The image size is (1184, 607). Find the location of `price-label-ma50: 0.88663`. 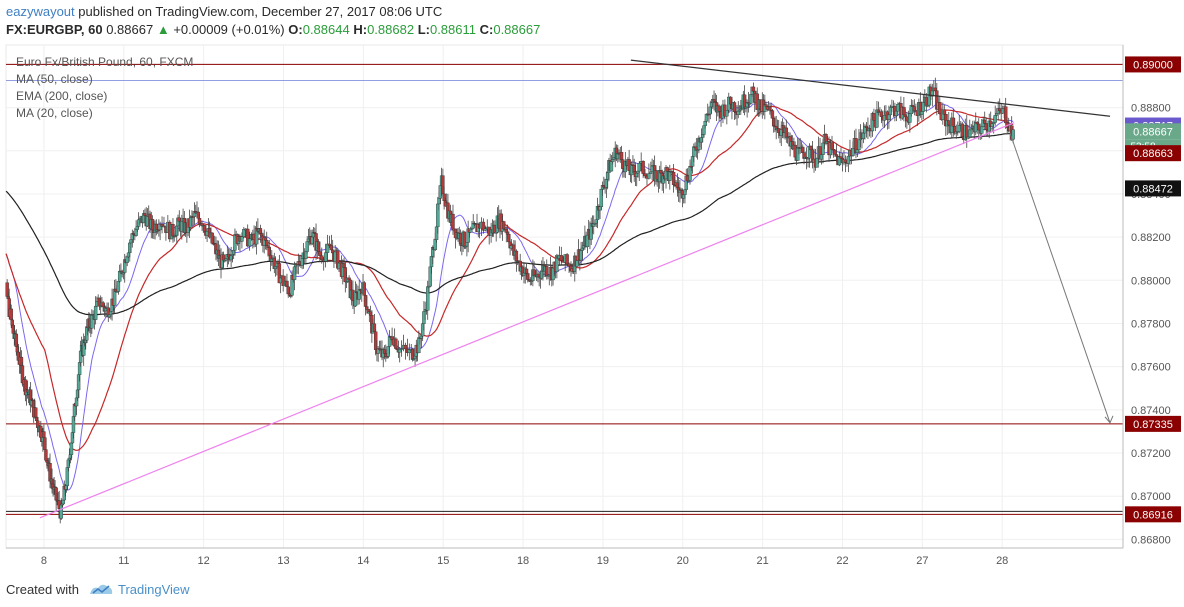

price-label-ma50: 0.88663 is located at coordinates (1153, 154).